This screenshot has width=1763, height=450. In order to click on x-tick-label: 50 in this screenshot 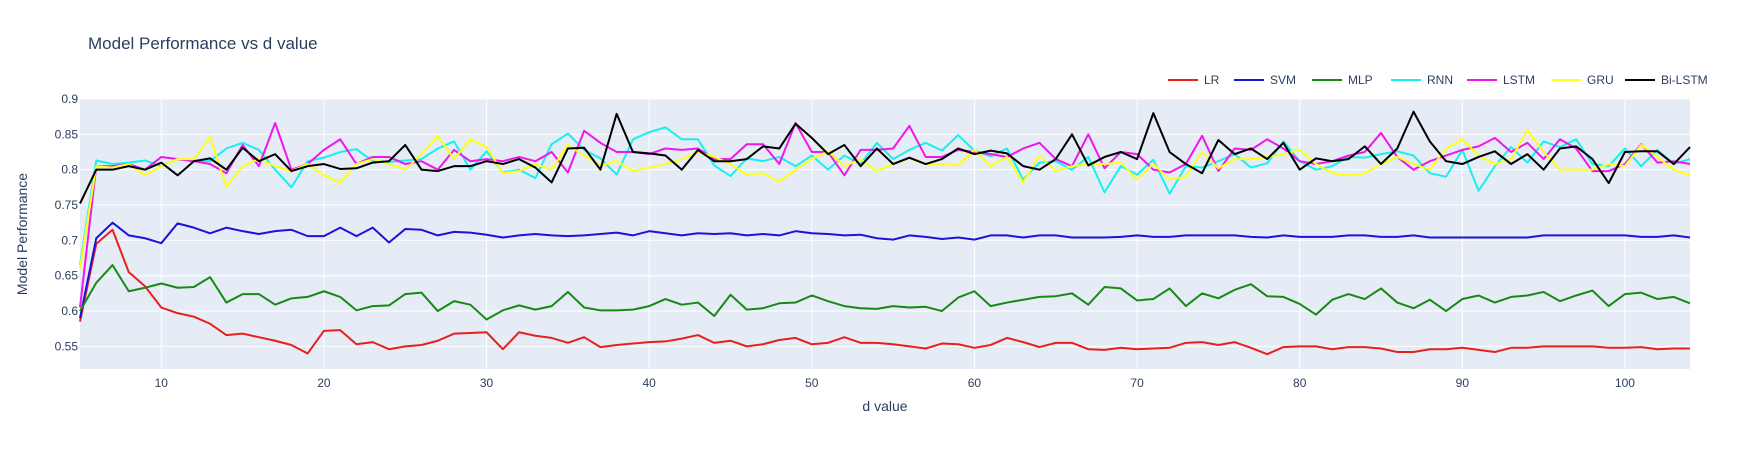, I will do `click(812, 383)`.